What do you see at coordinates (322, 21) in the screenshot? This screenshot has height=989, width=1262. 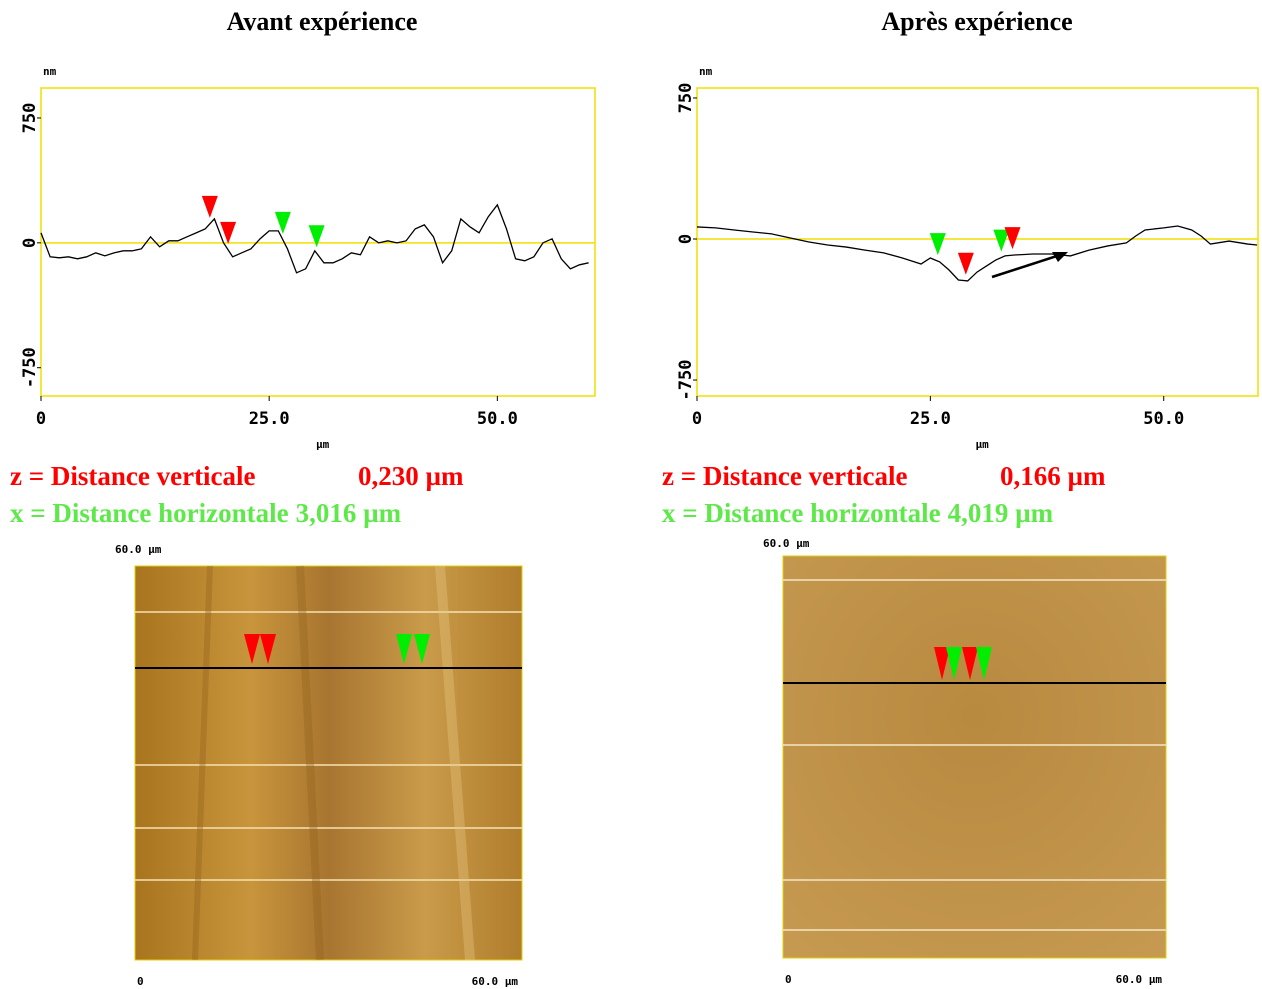 I see `chart-title: Avant expérience` at bounding box center [322, 21].